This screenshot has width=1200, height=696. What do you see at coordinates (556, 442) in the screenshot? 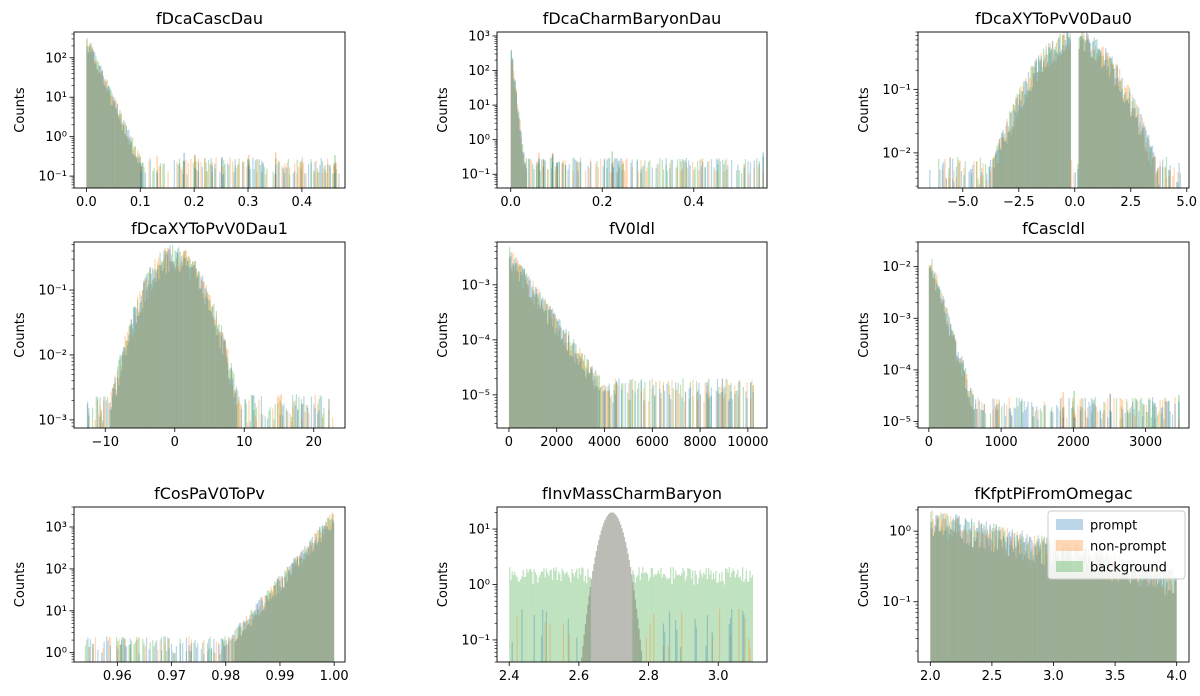
I see `x-tick-label: 2000` at bounding box center [556, 442].